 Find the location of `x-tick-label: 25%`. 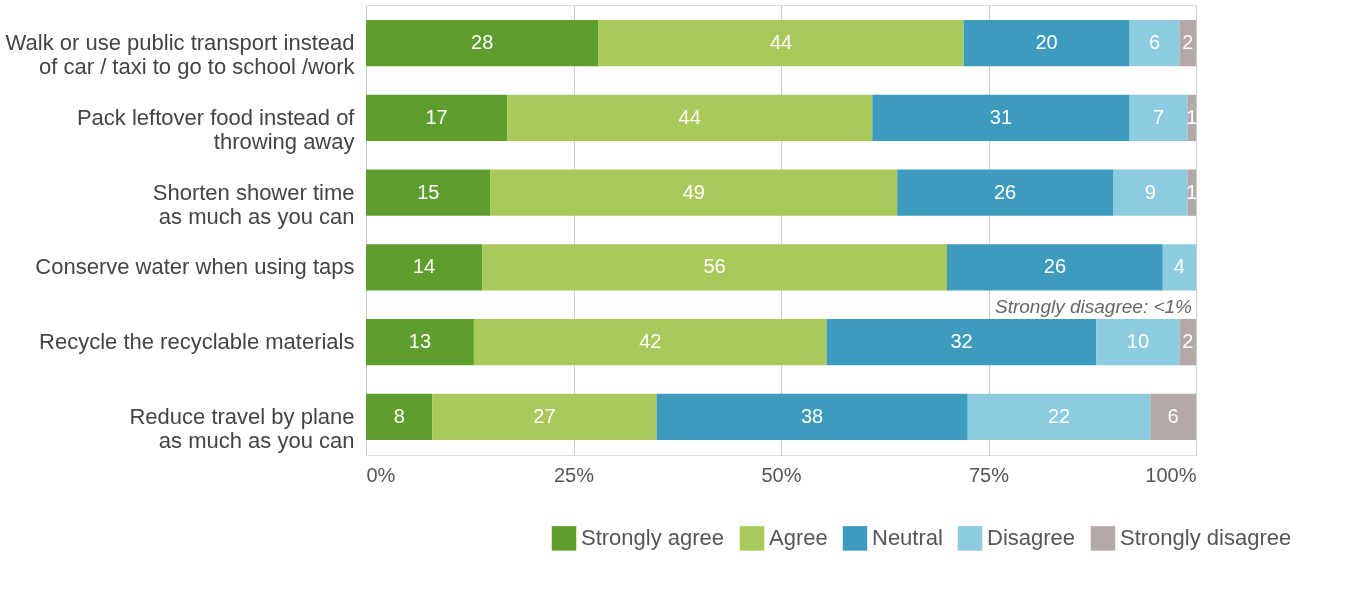

x-tick-label: 25% is located at coordinates (574, 474).